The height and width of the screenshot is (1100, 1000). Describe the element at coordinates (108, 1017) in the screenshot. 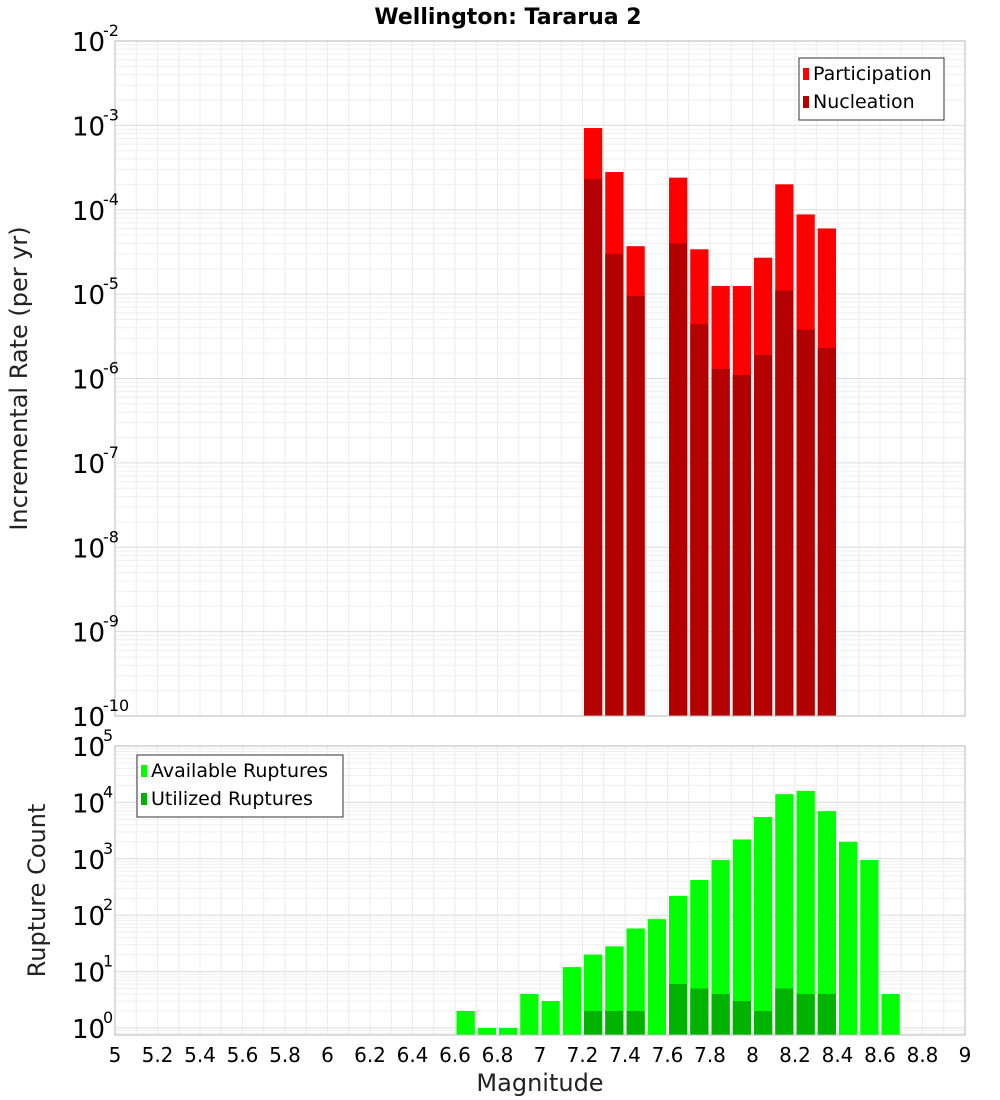

I see `y-tick-exponent: 0` at that location.